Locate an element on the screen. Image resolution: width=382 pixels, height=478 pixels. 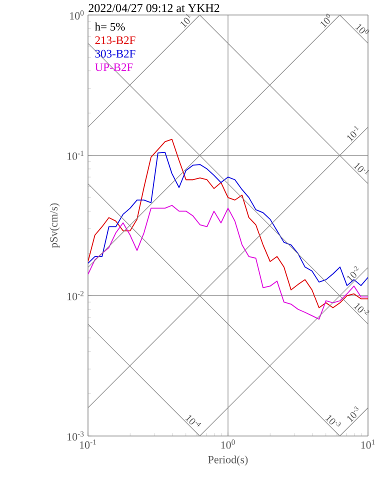
x-tick-label: 10$^{0}$ is located at coordinates (228, 444).